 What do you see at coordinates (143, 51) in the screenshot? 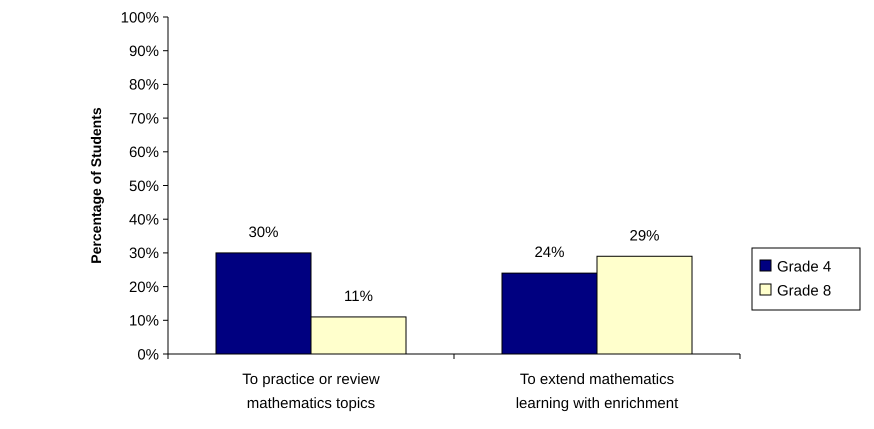
I see `y-tick-label: 90%` at bounding box center [143, 51].